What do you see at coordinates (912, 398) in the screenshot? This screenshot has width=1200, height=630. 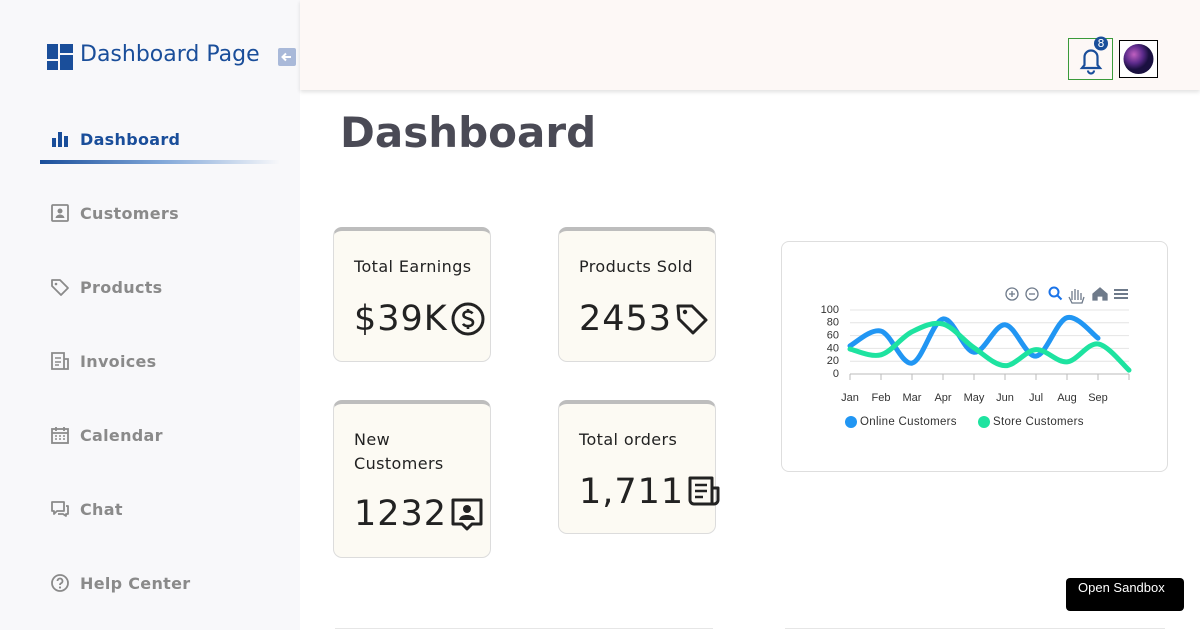 I see `x-tick-label: Mar` at bounding box center [912, 398].